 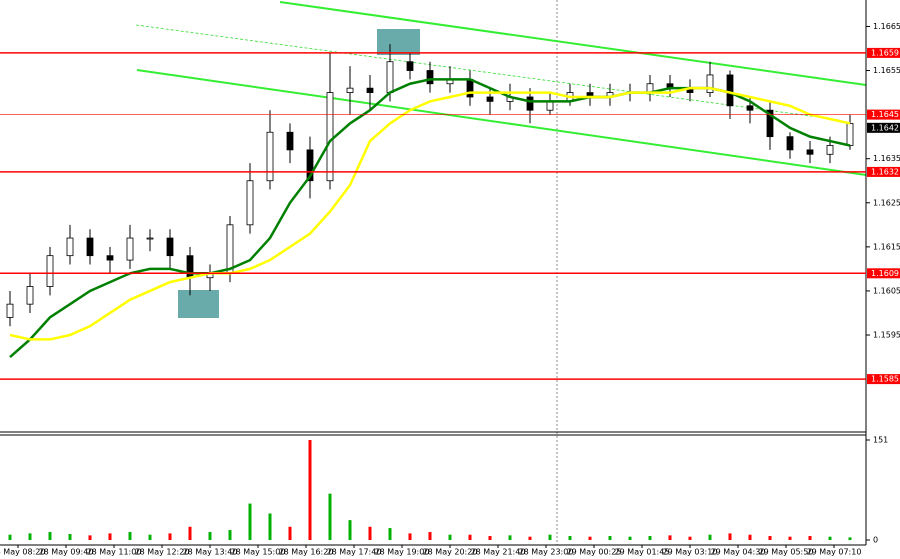 I want to click on volume-tick-label: 0, so click(x=875, y=540).